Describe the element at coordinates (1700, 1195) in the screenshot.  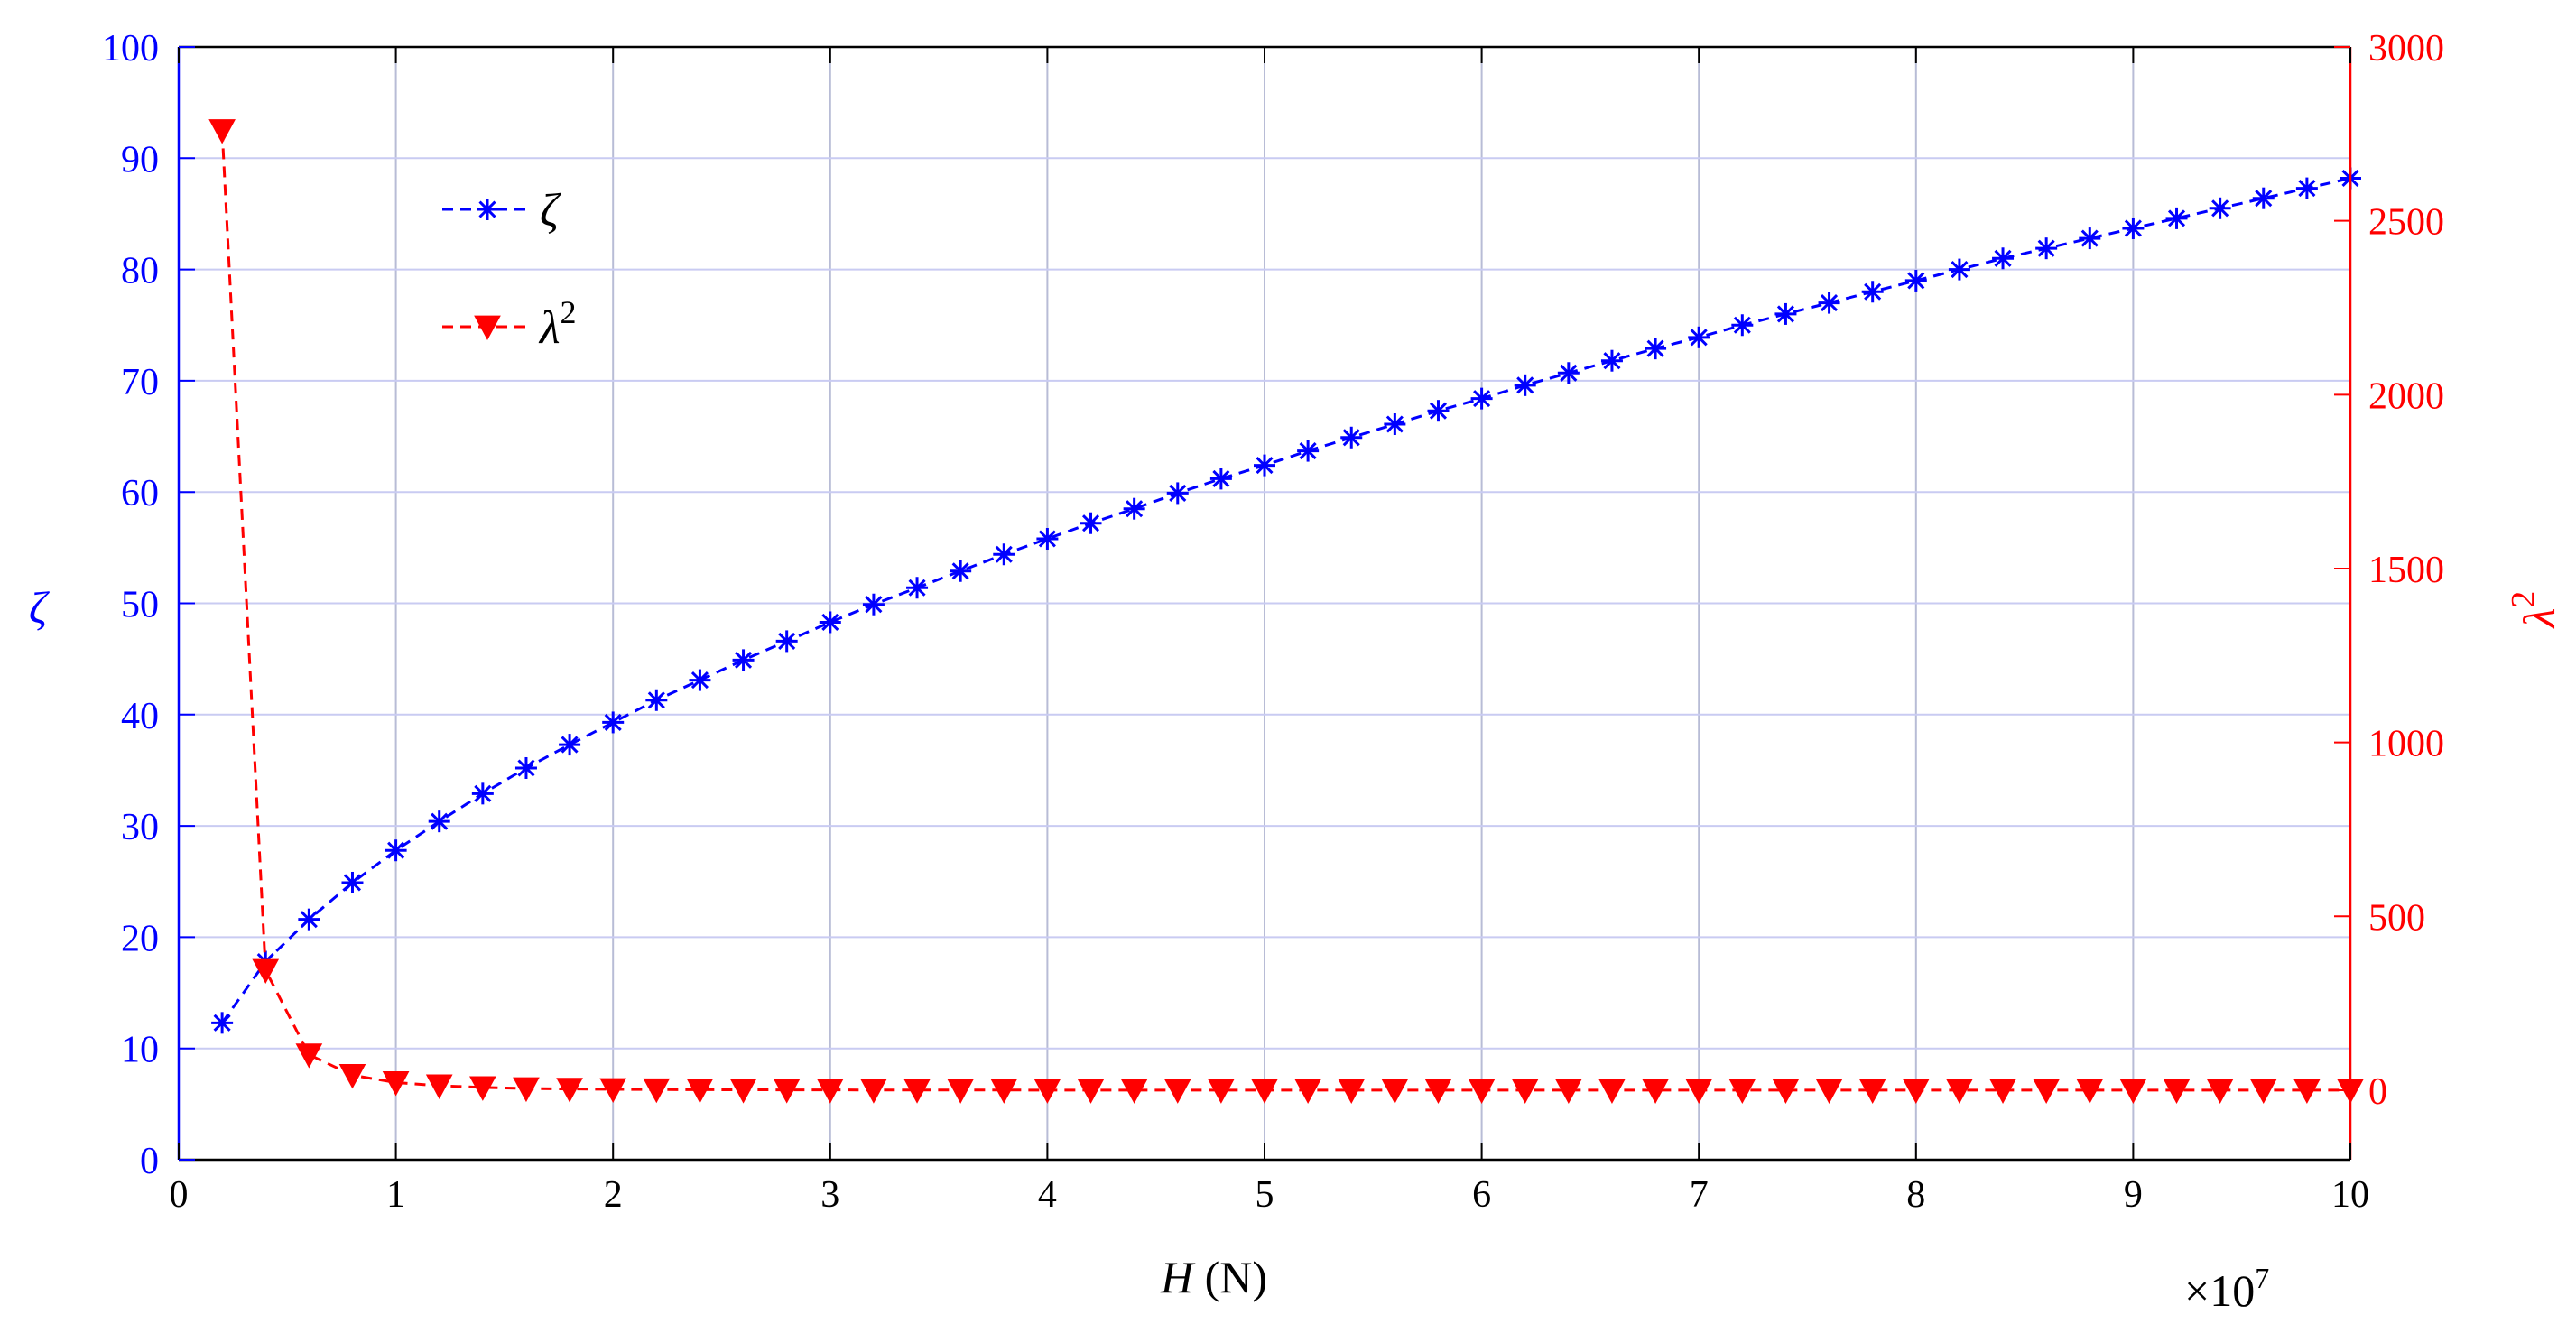
I see `x-tick-label: 7` at that location.